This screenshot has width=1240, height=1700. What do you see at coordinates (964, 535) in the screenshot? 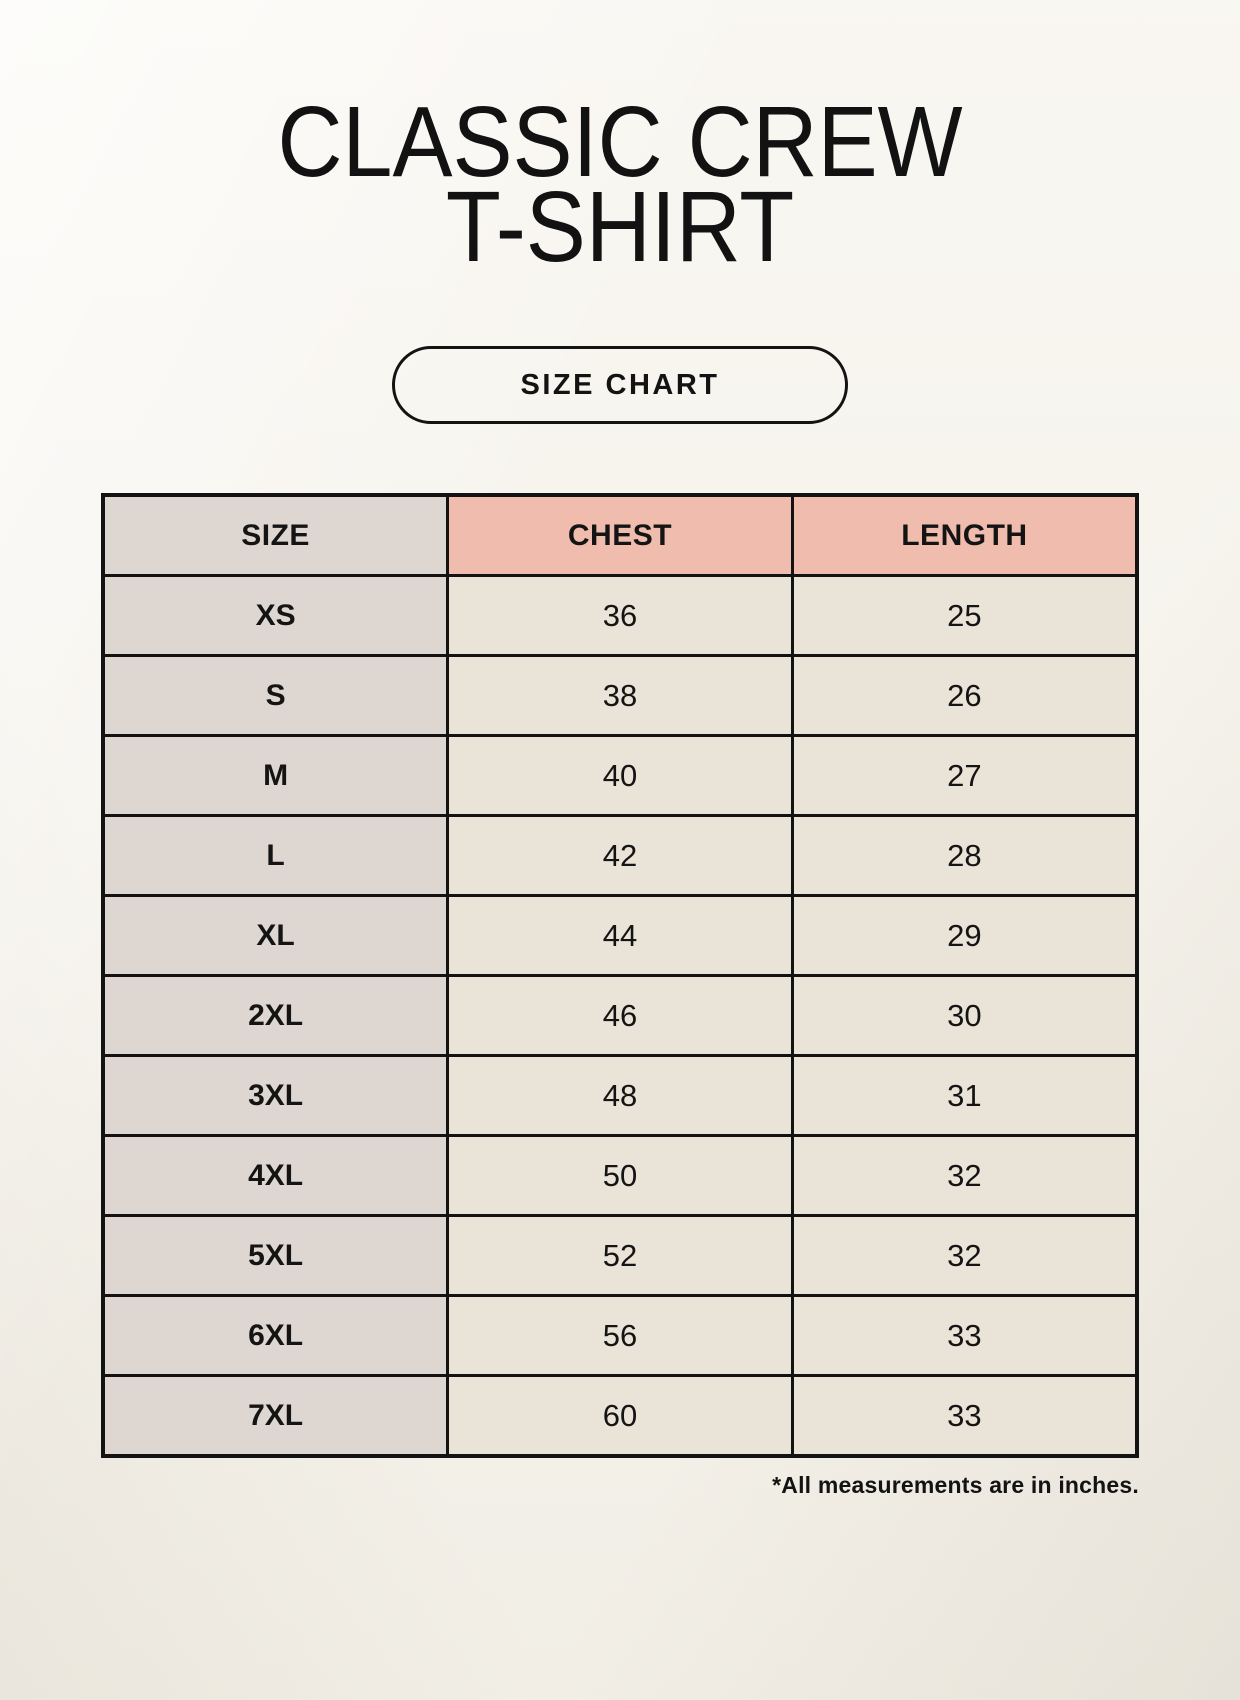
I see `column-header-length: LENGTH` at bounding box center [964, 535].